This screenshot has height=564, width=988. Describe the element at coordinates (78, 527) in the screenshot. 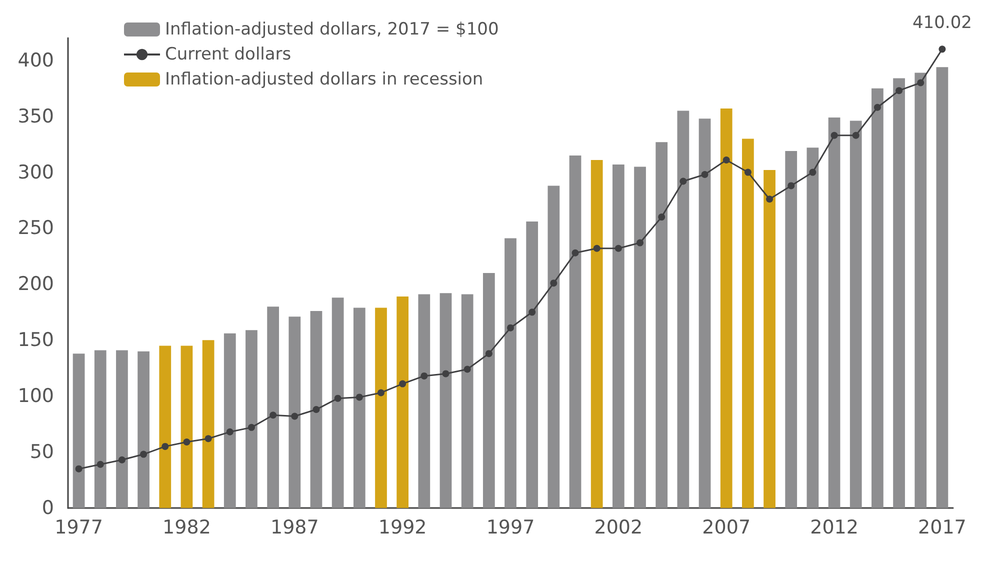

I see `x-tick-label: 1977` at that location.